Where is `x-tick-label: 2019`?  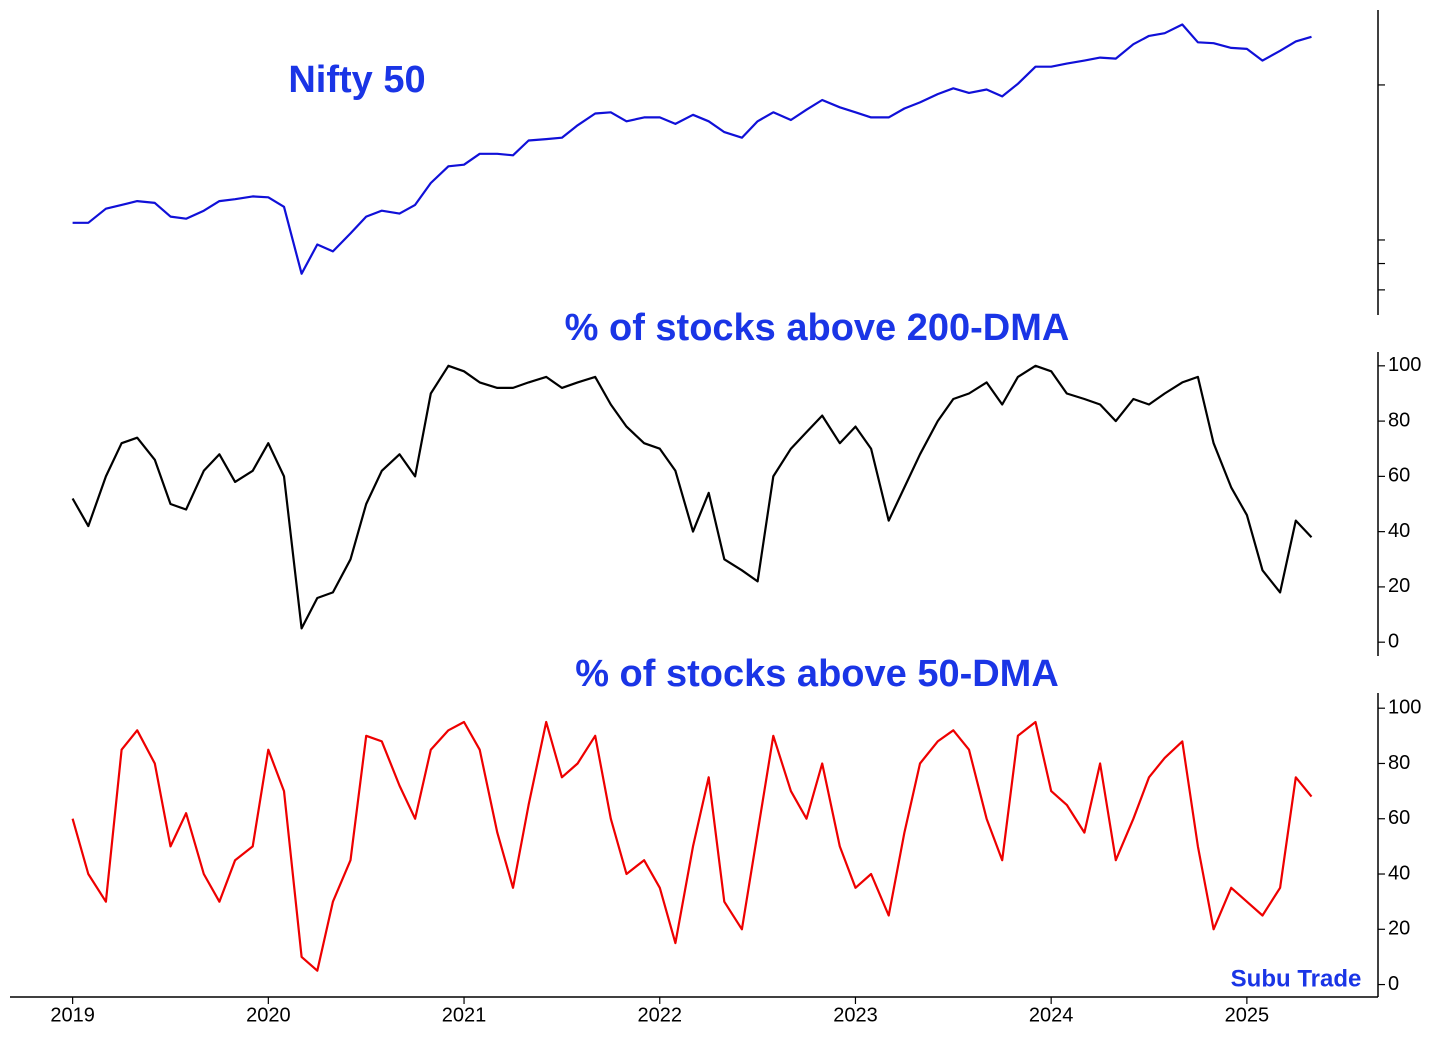 x-tick-label: 2019 is located at coordinates (72, 1015).